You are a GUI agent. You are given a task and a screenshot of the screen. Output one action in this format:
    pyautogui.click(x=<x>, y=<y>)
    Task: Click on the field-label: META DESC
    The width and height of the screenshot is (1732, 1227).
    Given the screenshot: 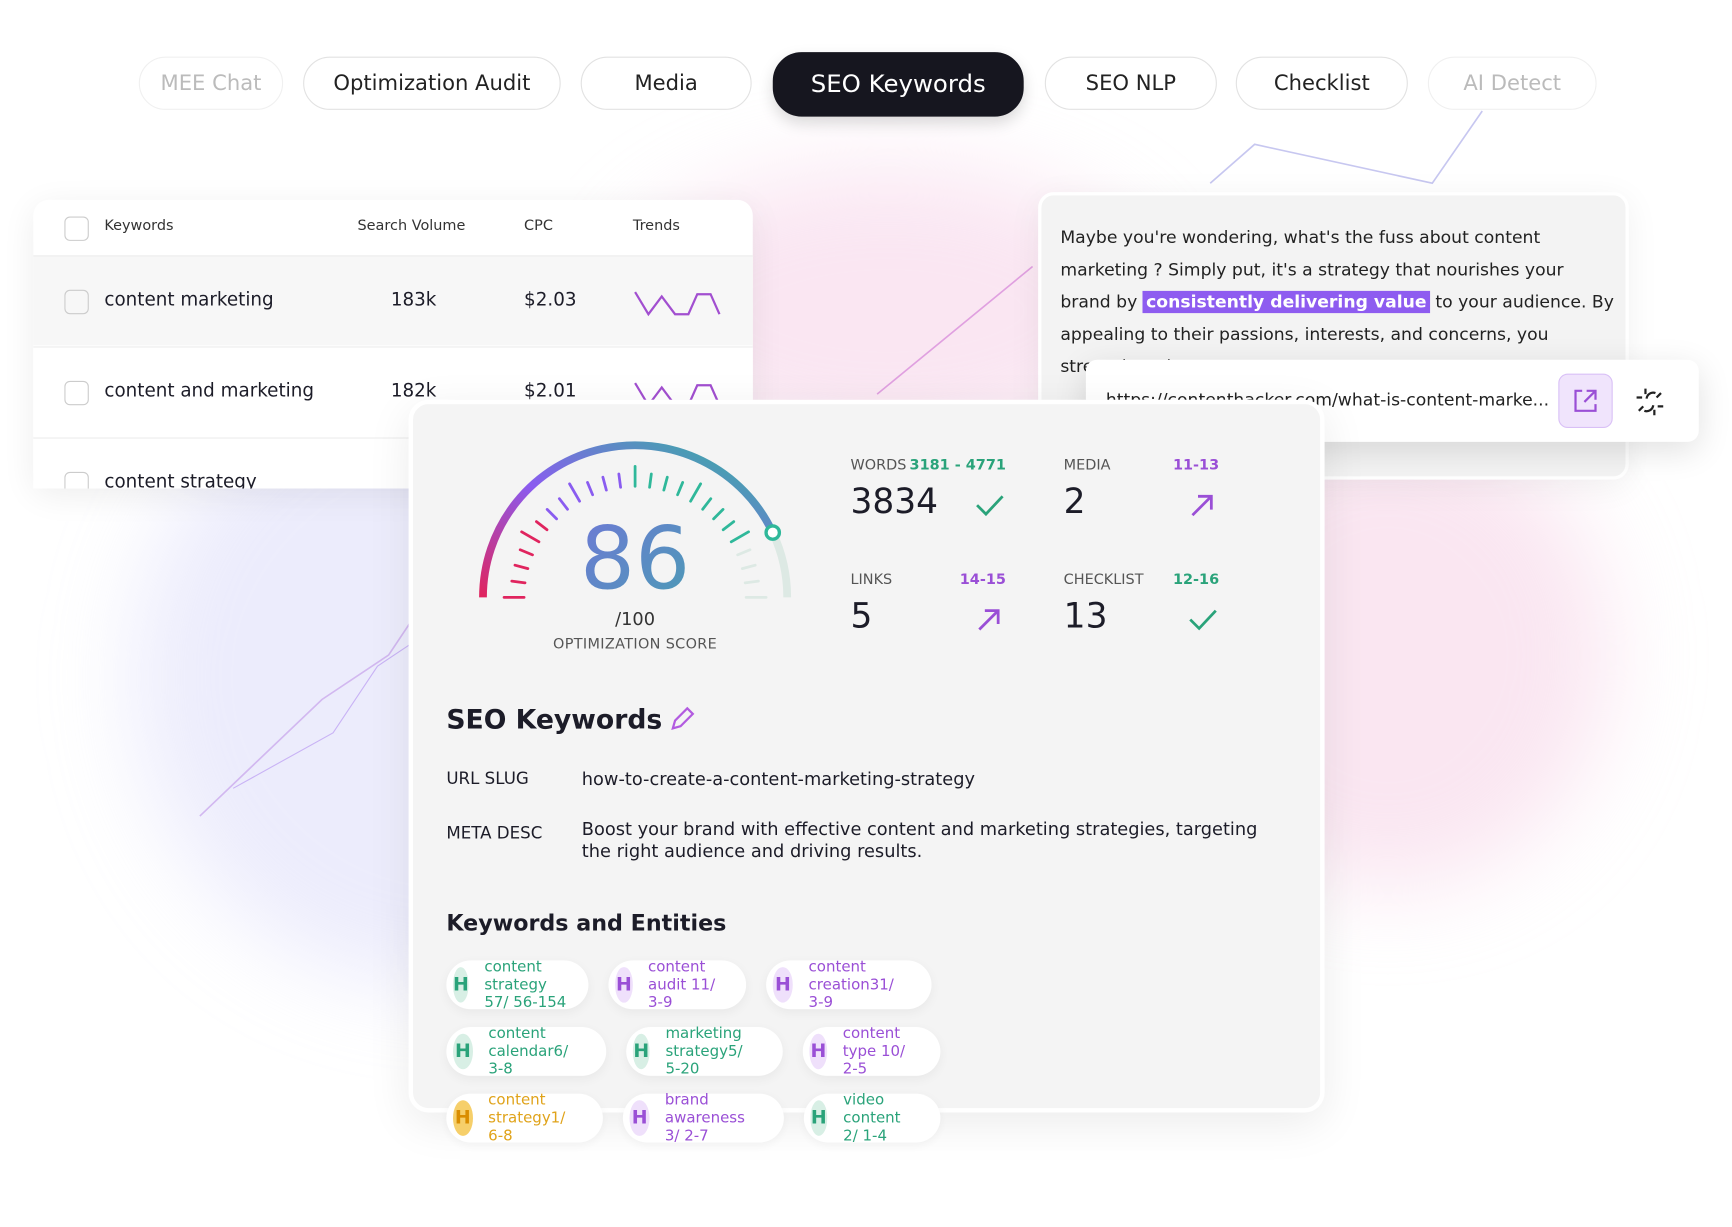 What is the action you would take?
    pyautogui.click(x=494, y=832)
    